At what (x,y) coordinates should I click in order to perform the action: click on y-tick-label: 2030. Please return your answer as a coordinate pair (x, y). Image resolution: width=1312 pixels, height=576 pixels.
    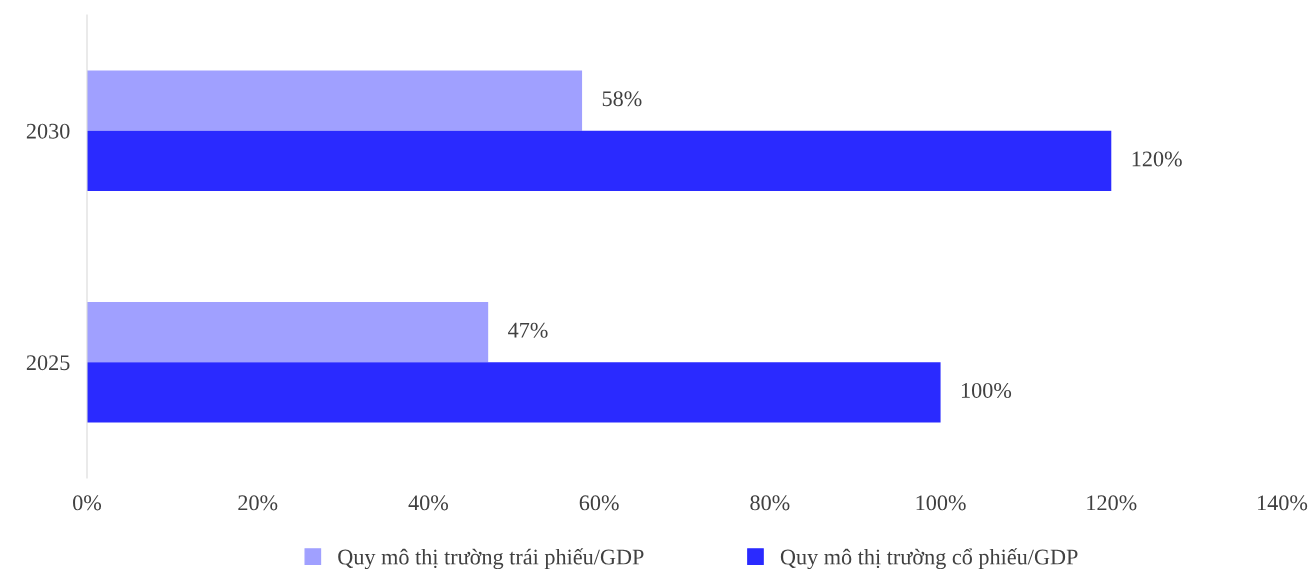
    Looking at the image, I should click on (48, 131).